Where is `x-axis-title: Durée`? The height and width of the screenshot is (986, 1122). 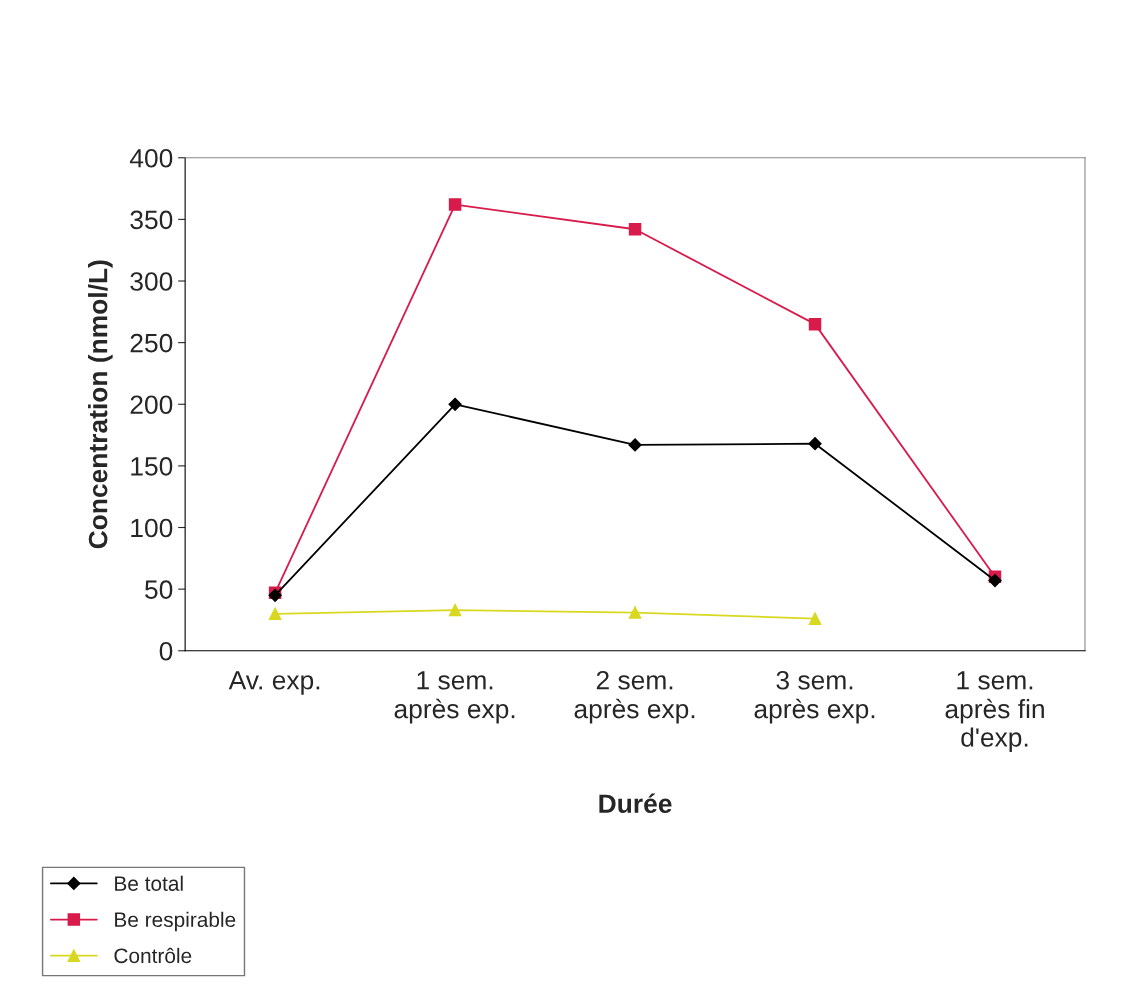 x-axis-title: Durée is located at coordinates (635, 803).